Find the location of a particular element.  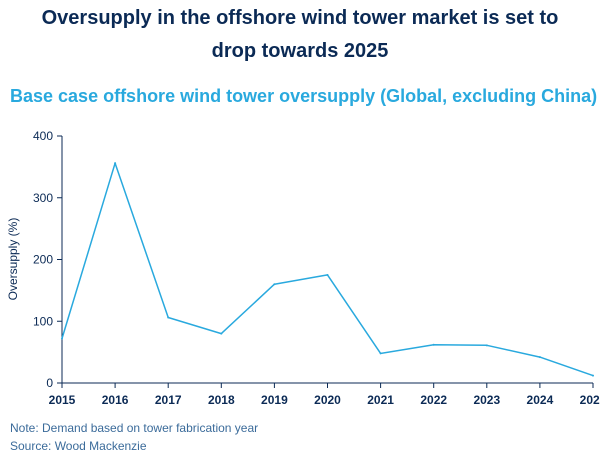

x-tick-label: 2015 is located at coordinates (62, 400).